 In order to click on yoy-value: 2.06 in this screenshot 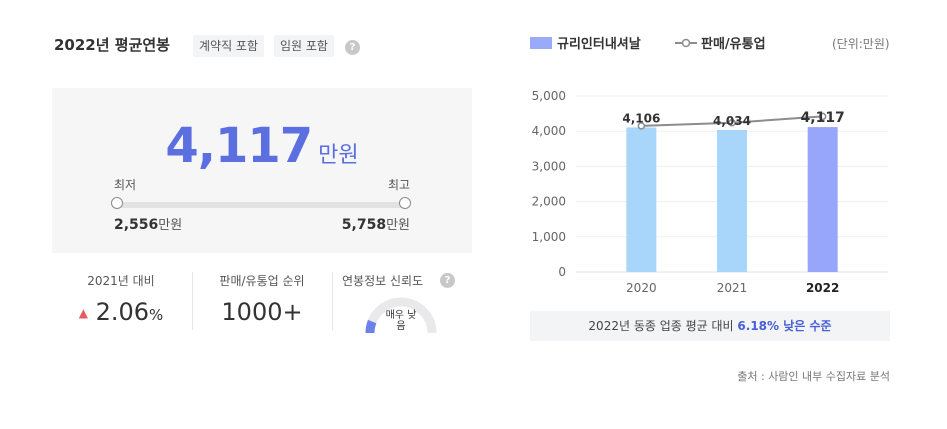, I will do `click(122, 312)`.